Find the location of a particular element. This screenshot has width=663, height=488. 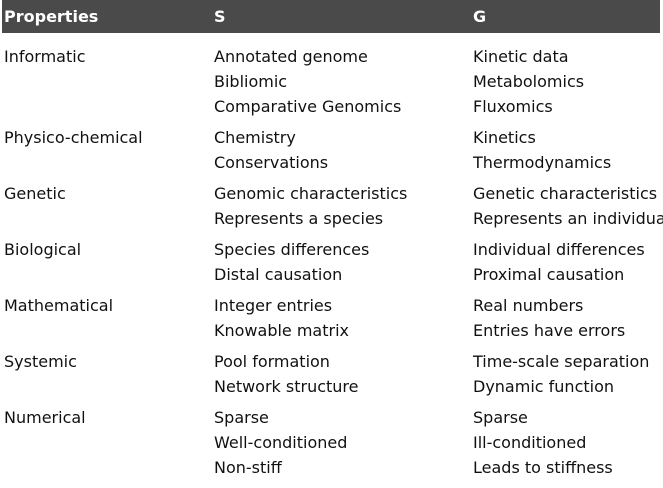

property-cell: Physico-chemical is located at coordinates (73, 137).